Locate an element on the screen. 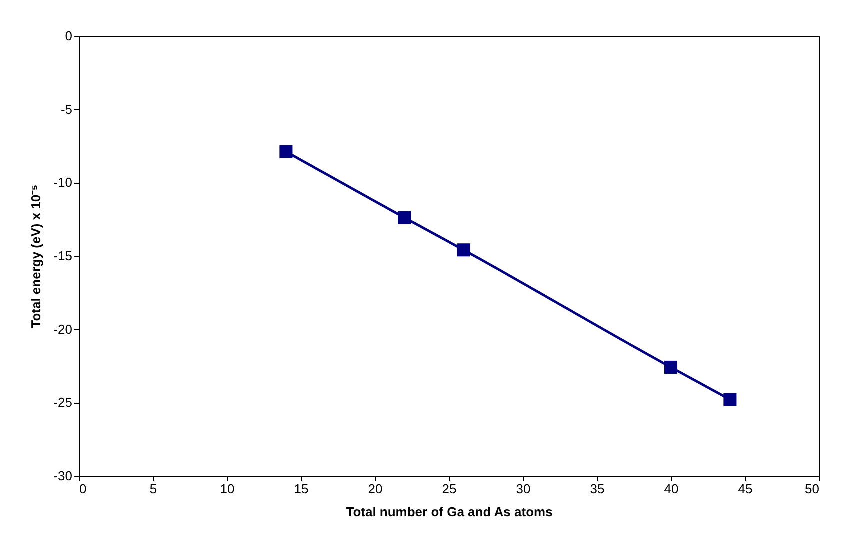 Image resolution: width=861 pixels, height=548 pixels. x-tick-label: 20 is located at coordinates (375, 489).